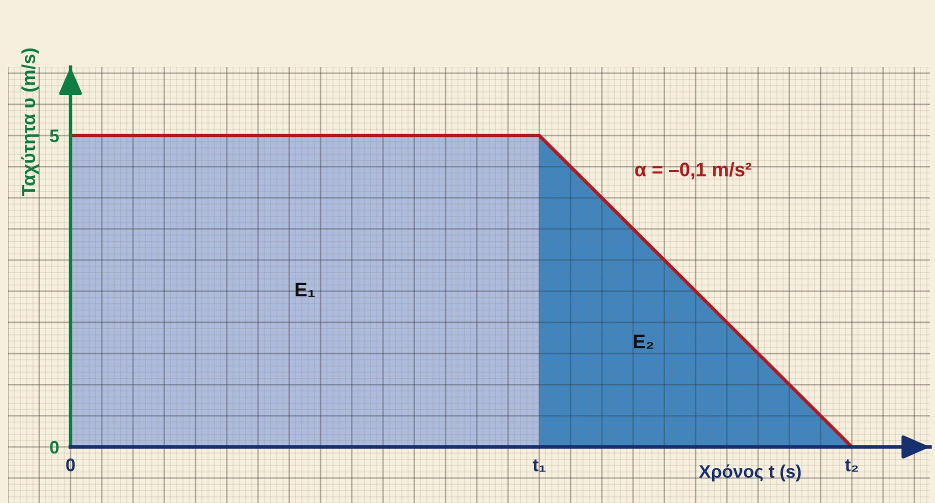 The height and width of the screenshot is (503, 935). I want to click on x-tick-label: t₂, so click(851, 465).